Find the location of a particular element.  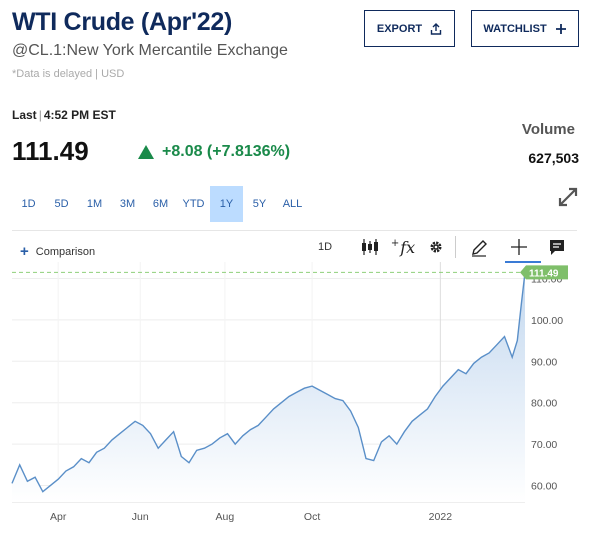

plus-icon: + is located at coordinates (24, 251).